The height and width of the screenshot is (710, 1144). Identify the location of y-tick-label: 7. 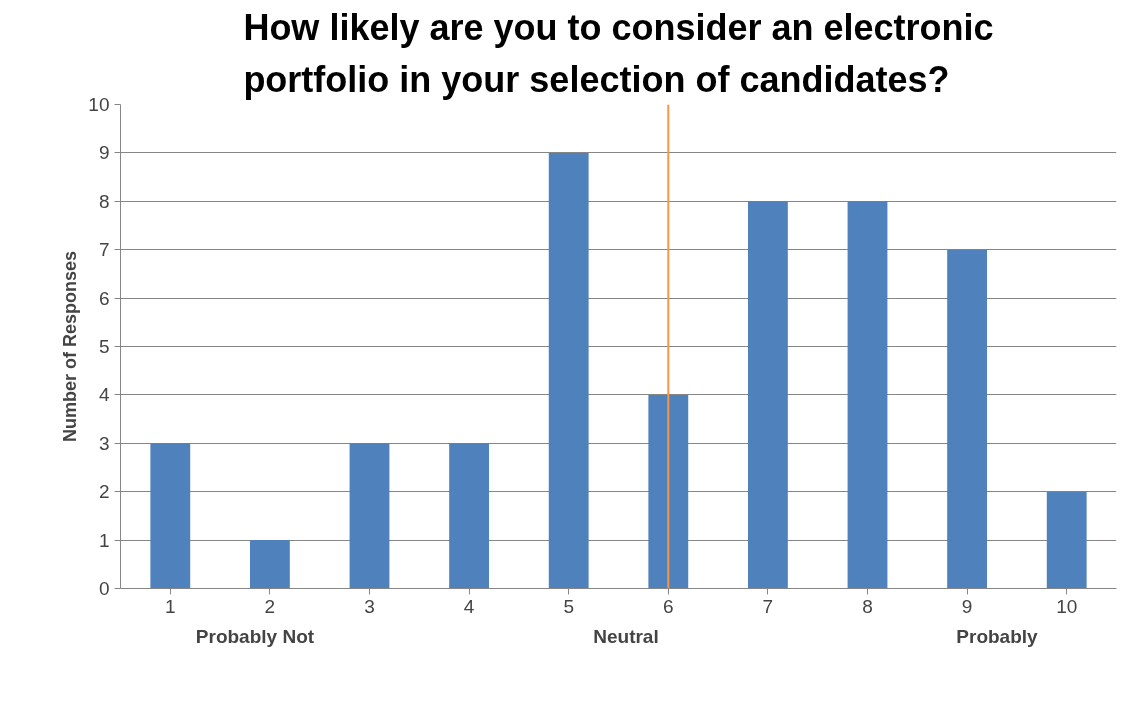
(104, 250).